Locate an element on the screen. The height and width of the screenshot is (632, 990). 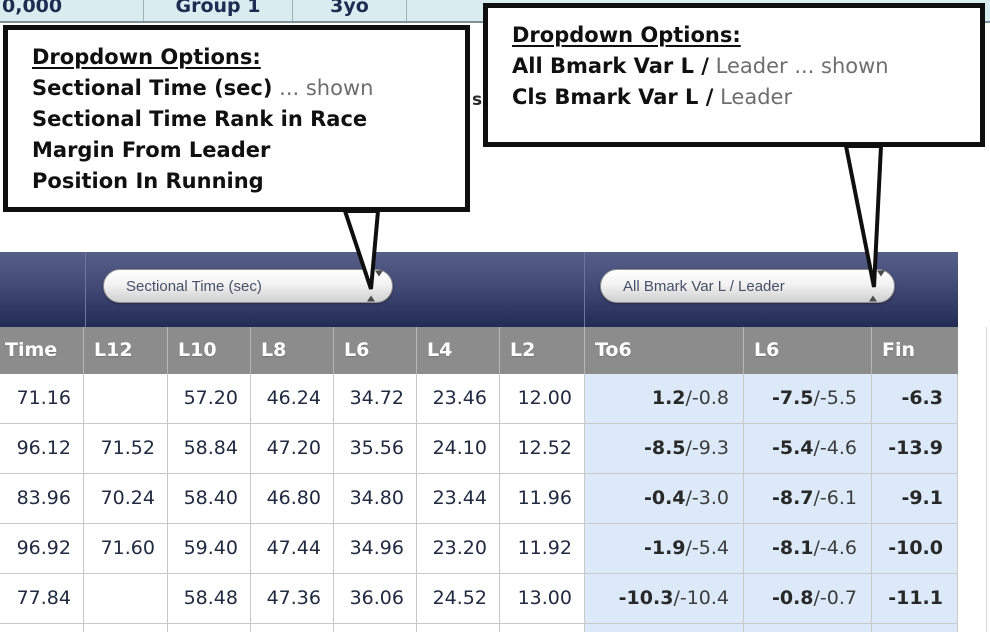
l2-cell: 11.92 is located at coordinates (542, 549).